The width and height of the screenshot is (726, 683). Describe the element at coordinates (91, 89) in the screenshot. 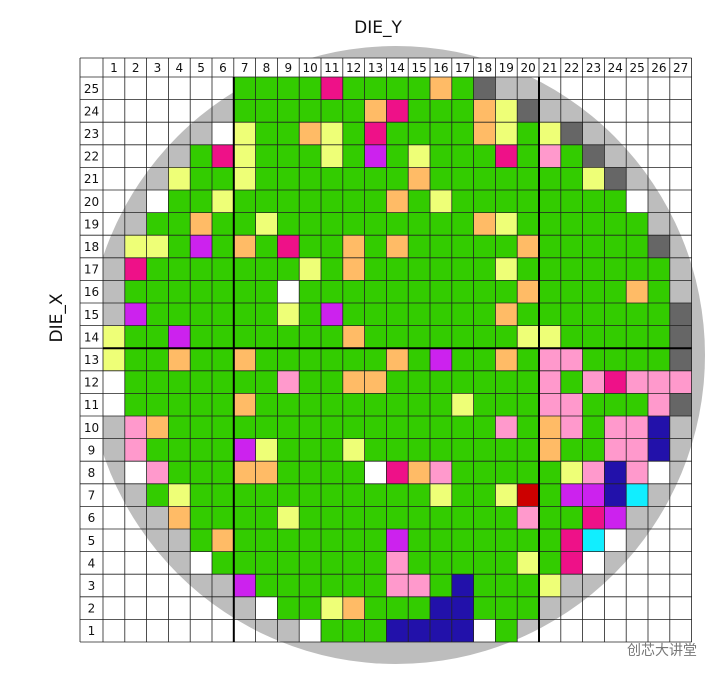

I see `y-tick-label: 25` at that location.